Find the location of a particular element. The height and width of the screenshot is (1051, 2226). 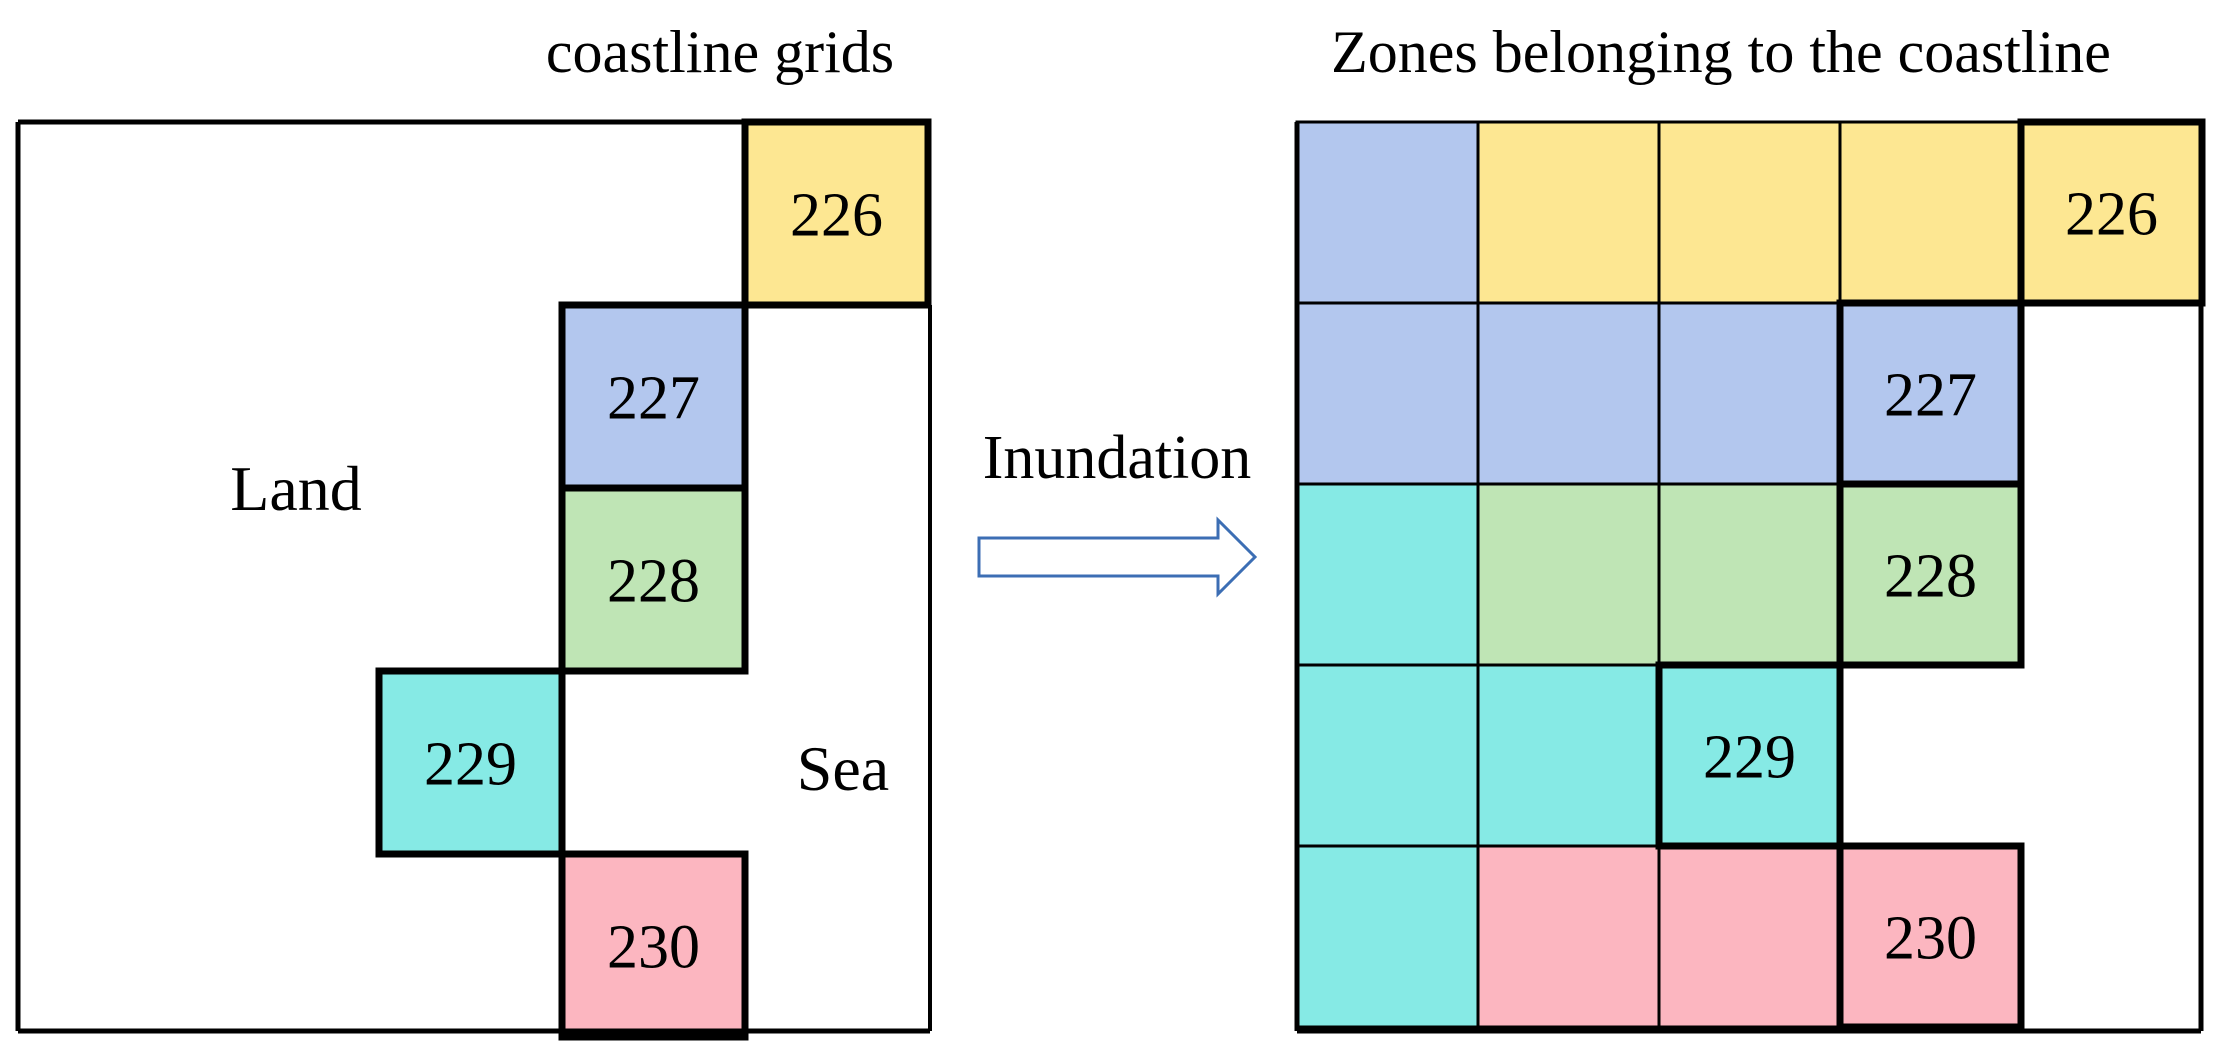

right-arrow-icon is located at coordinates (1117, 557).